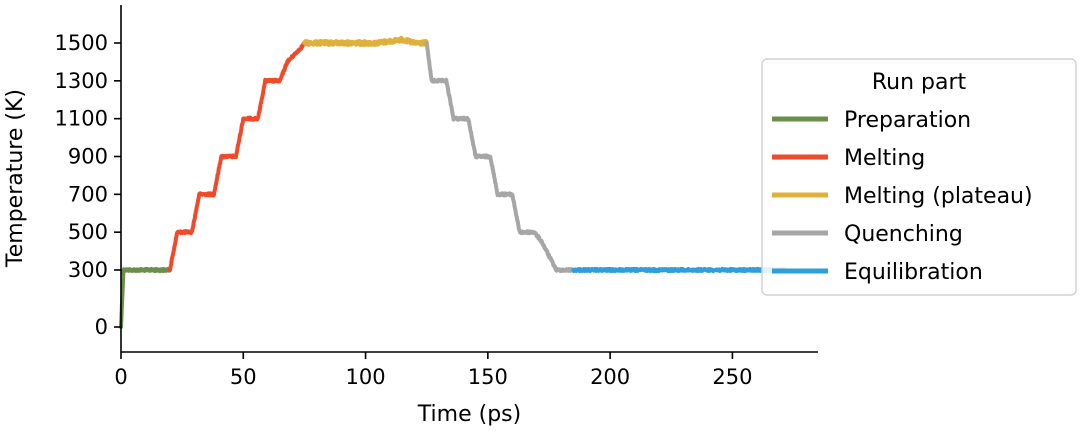 The height and width of the screenshot is (433, 1080). I want to click on y-tick-label: 700, so click(88, 194).